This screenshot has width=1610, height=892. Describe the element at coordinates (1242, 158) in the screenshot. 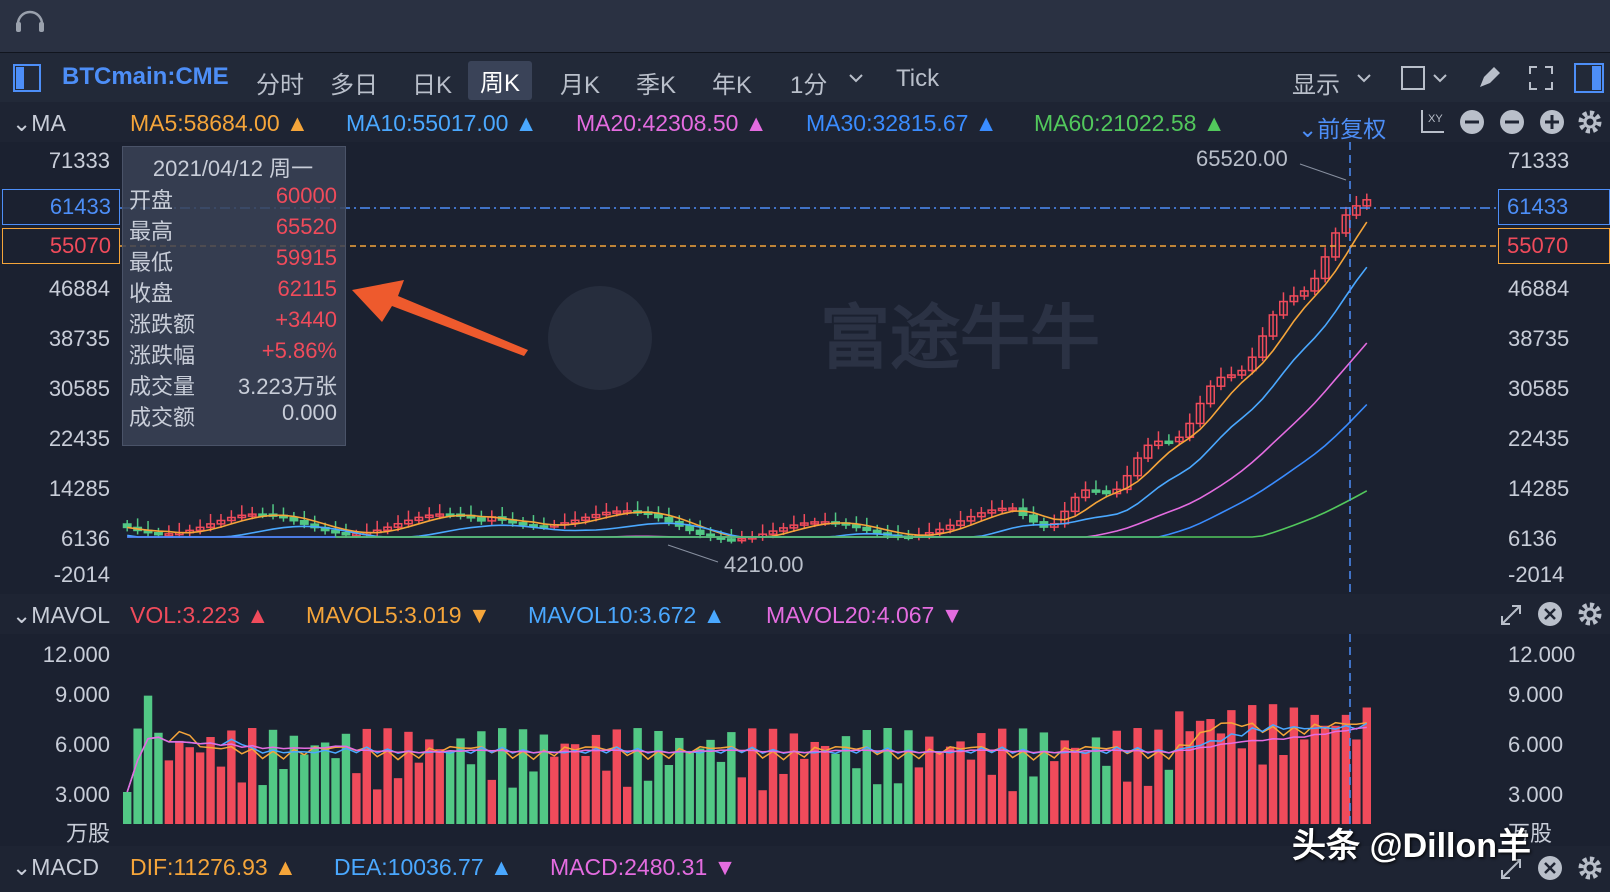

I see `high-annotation: 65520.00` at that location.